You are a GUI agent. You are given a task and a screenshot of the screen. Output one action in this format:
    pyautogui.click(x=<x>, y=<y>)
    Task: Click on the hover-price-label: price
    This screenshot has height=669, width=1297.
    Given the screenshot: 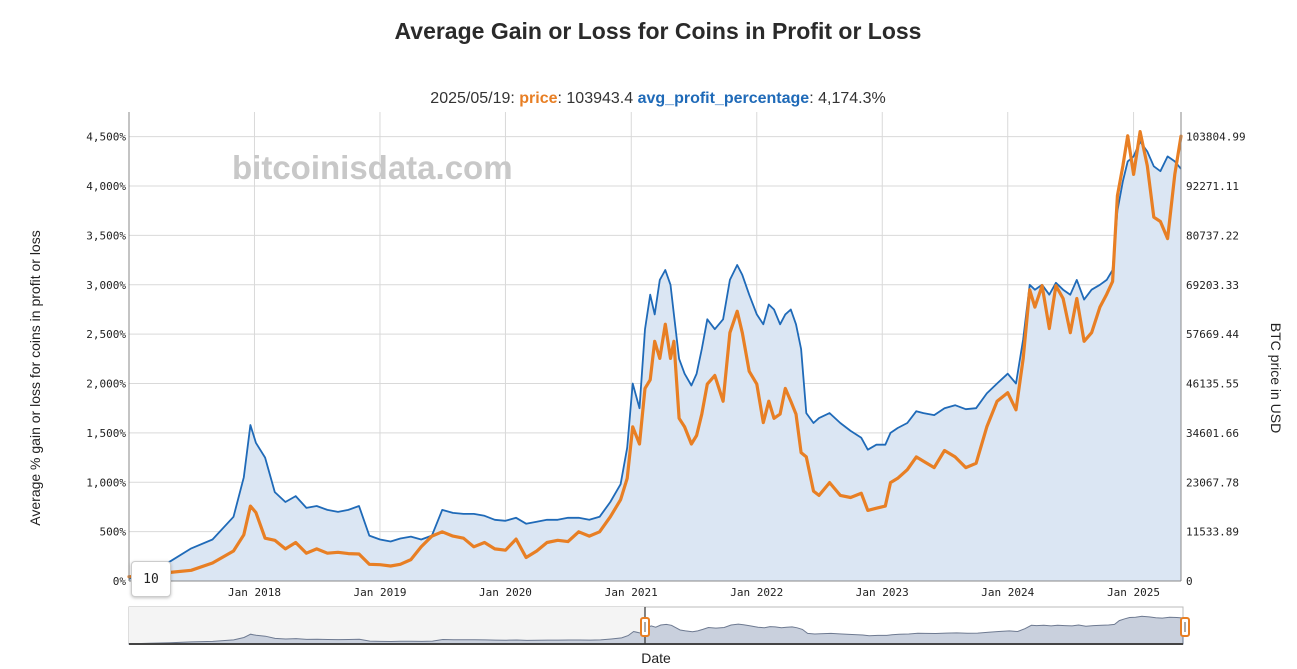 What is the action you would take?
    pyautogui.click(x=538, y=98)
    